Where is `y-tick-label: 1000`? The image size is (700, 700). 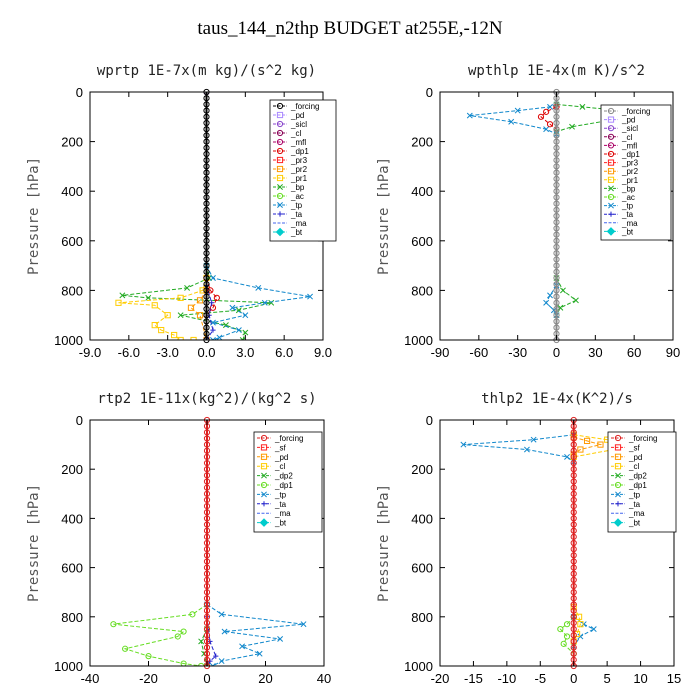
y-tick-label: 1000 is located at coordinates (68, 666).